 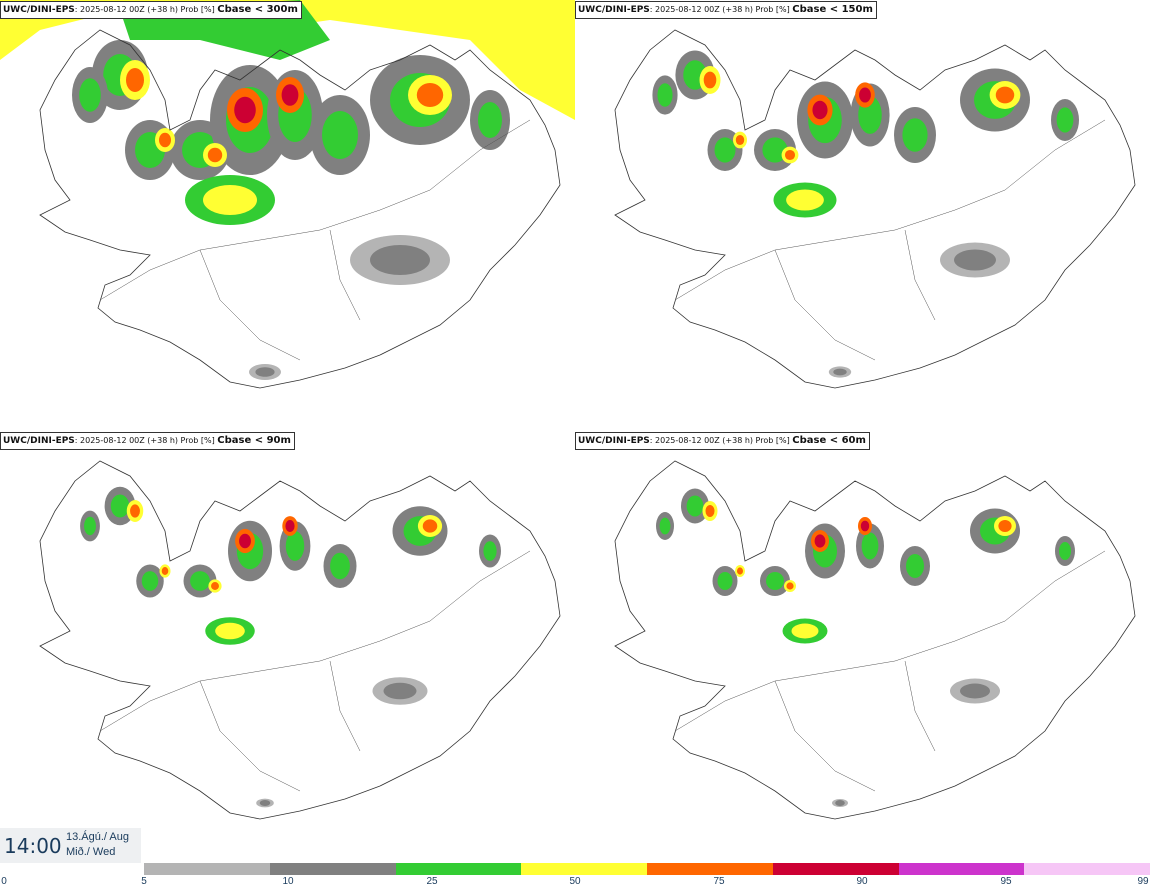 What do you see at coordinates (97, 837) in the screenshot?
I see `valid-date-line1: 13.Ágú./ Aug` at bounding box center [97, 837].